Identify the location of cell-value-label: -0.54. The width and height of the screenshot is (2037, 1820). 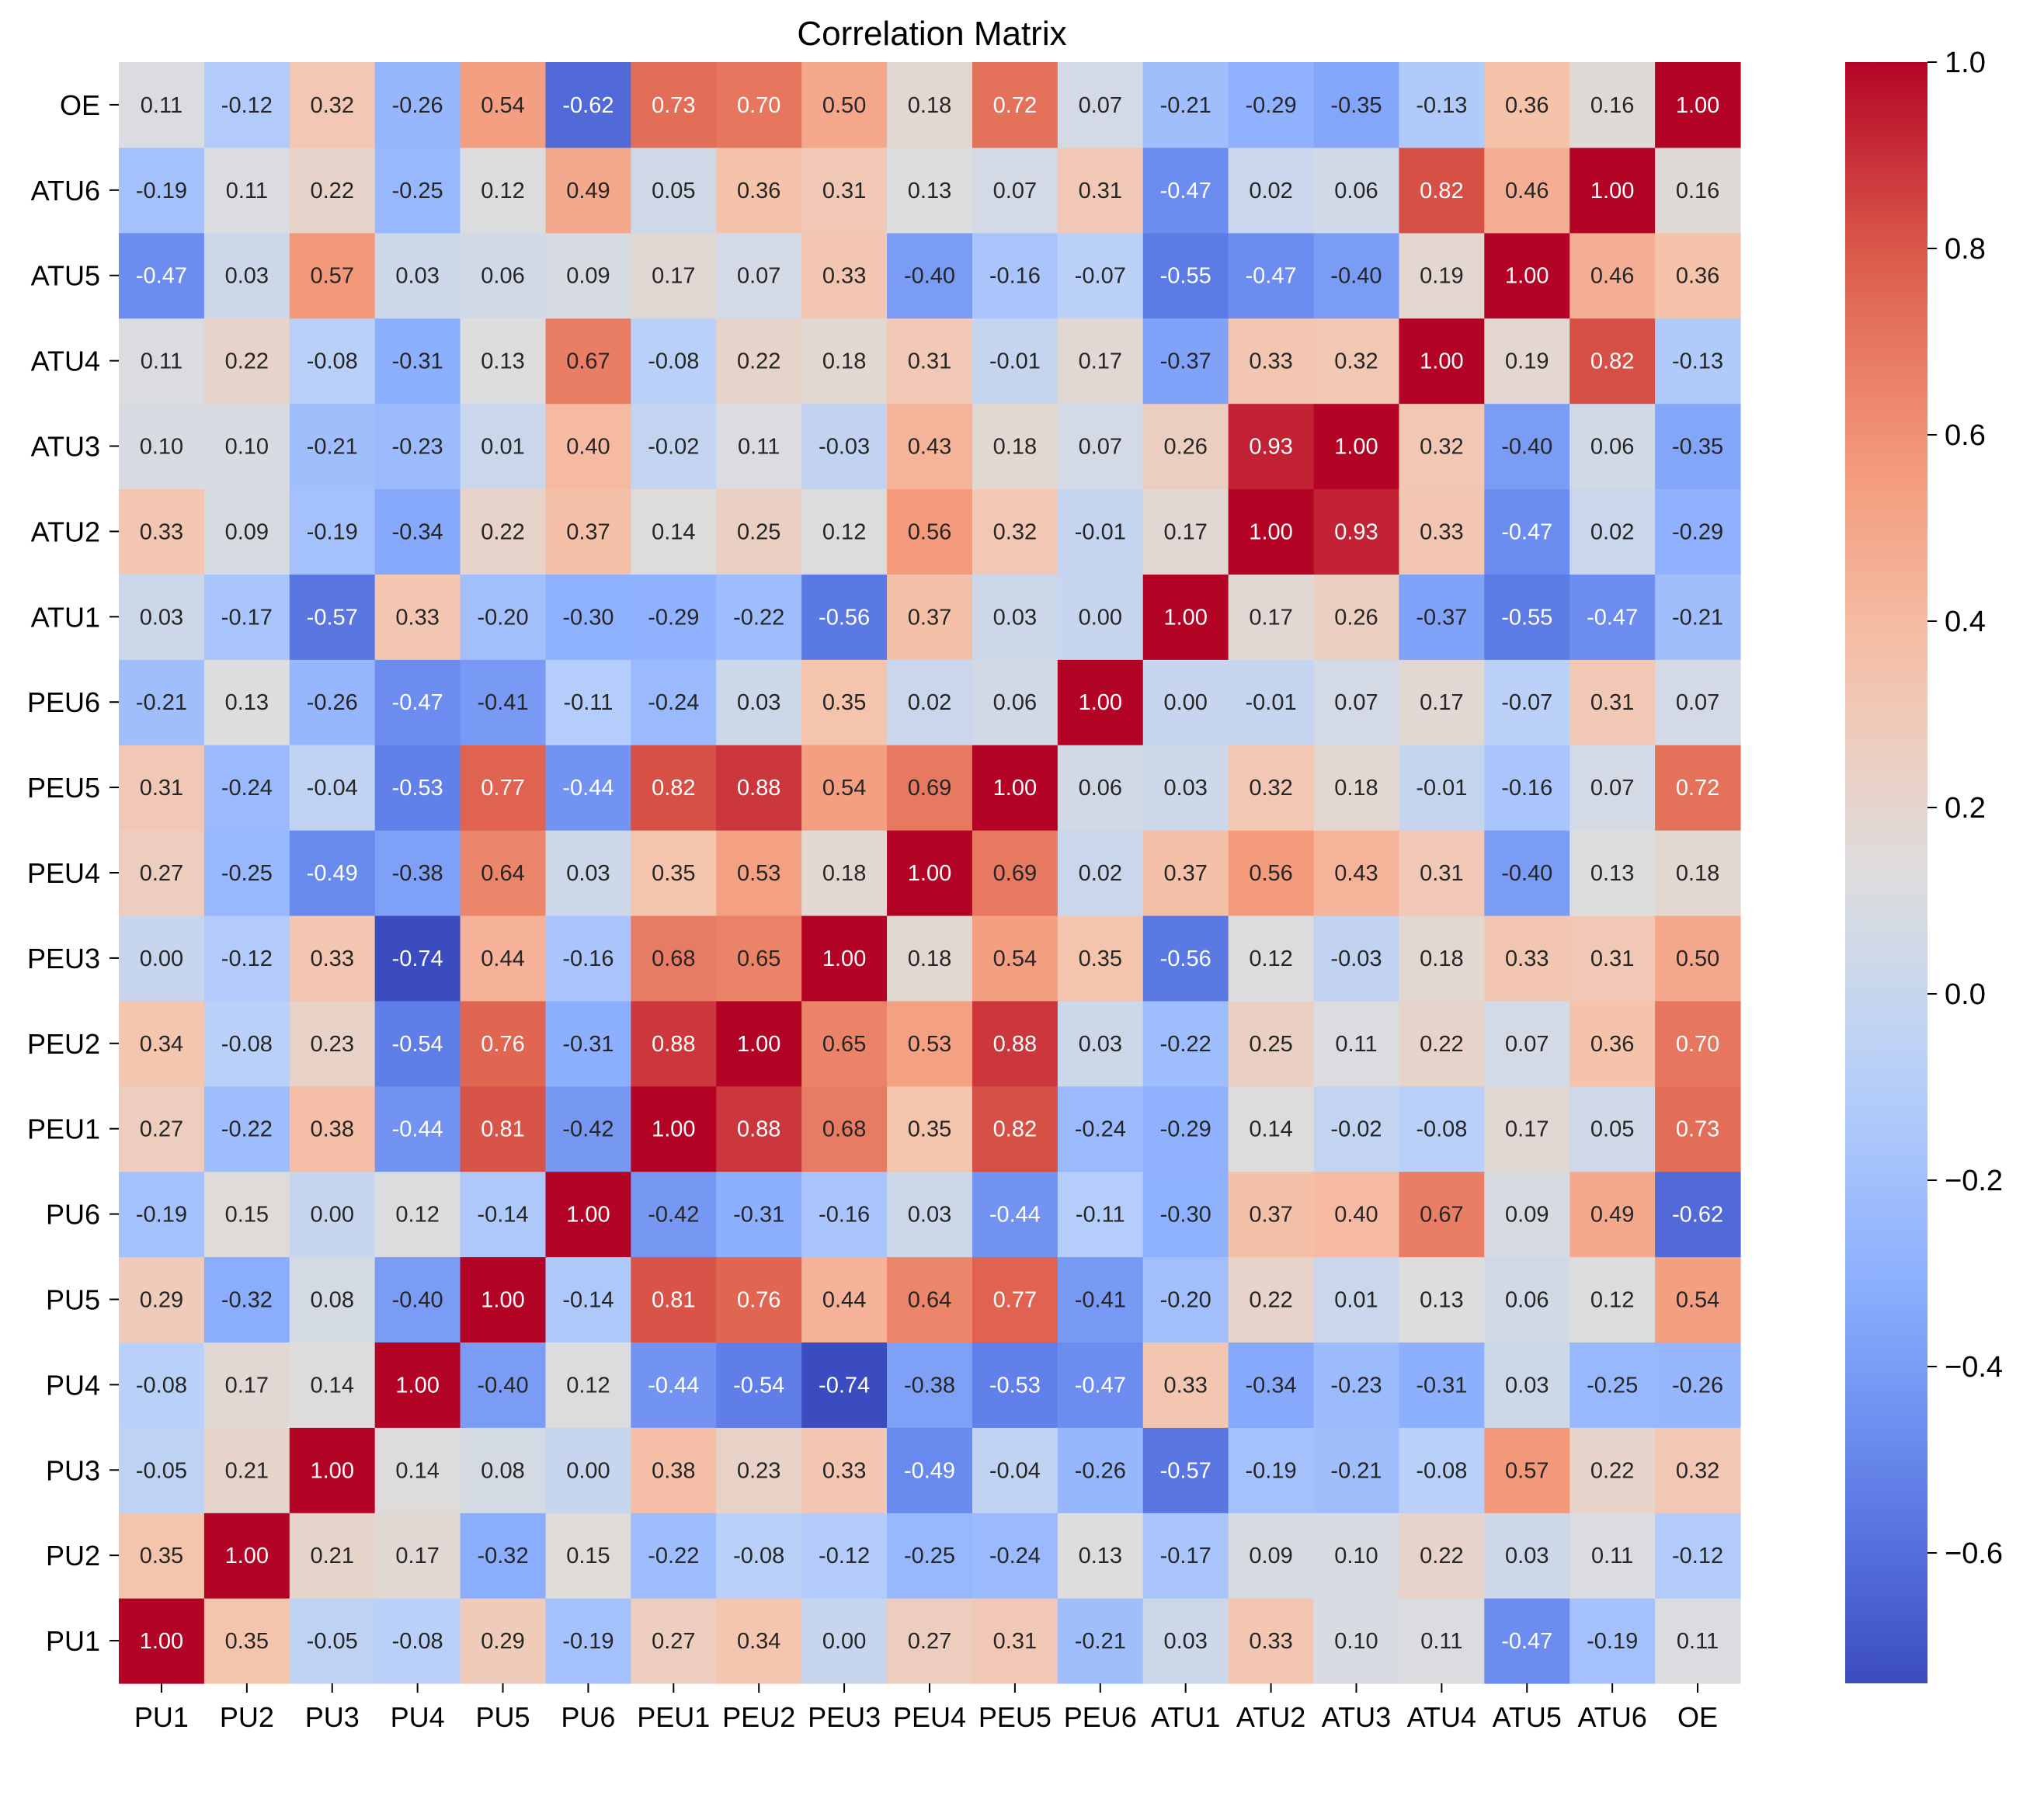
(758, 1385).